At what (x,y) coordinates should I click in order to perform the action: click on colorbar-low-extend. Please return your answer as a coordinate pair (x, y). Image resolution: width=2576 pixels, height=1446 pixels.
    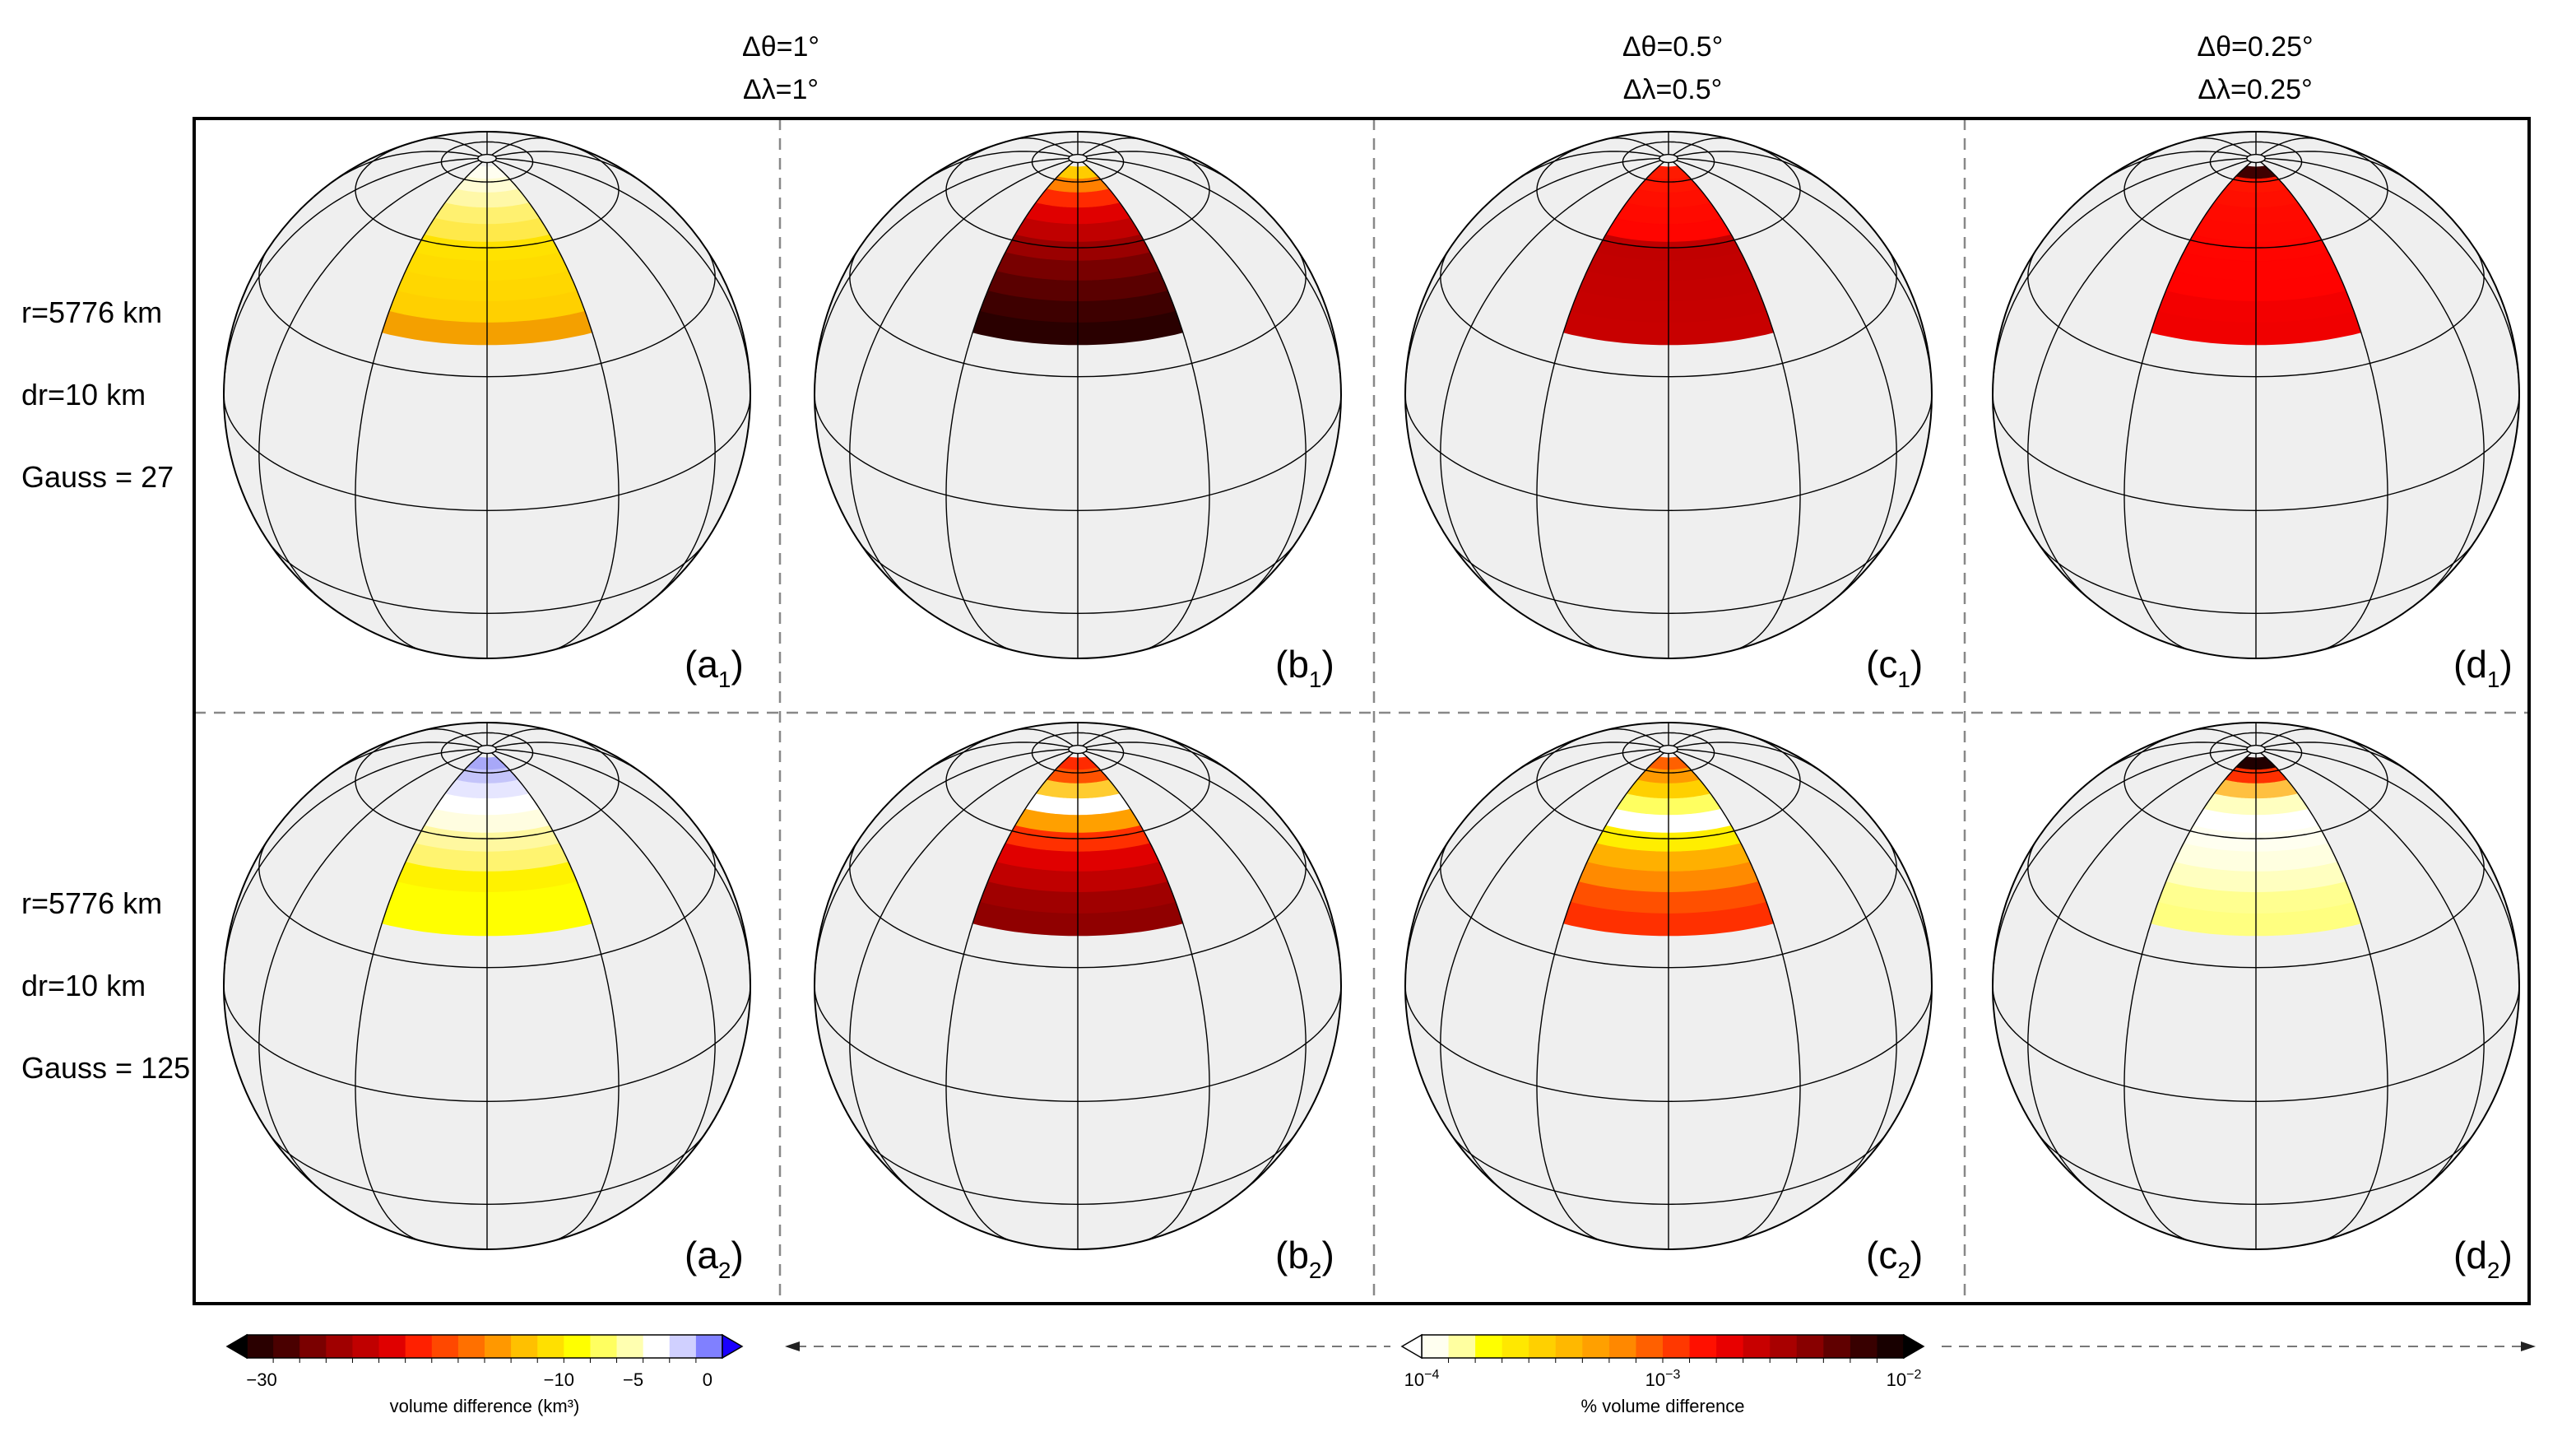
    Looking at the image, I should click on (237, 1346).